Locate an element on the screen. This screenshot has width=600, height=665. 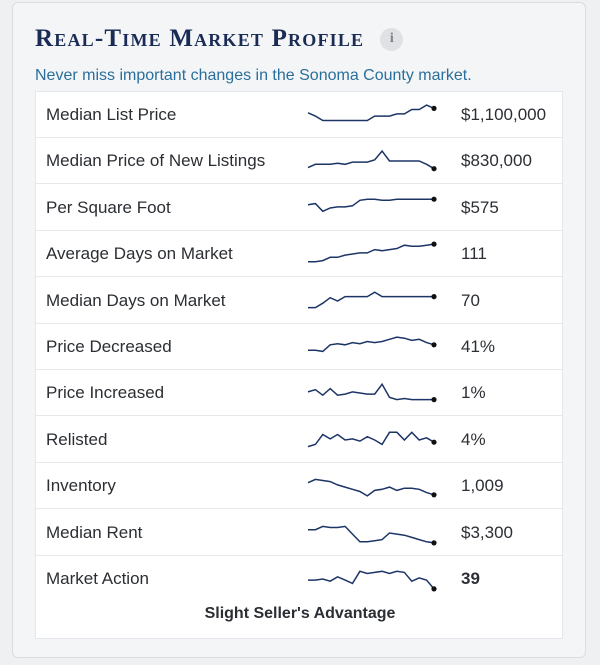
metric-row: Average Days on Market 111 is located at coordinates (299, 254).